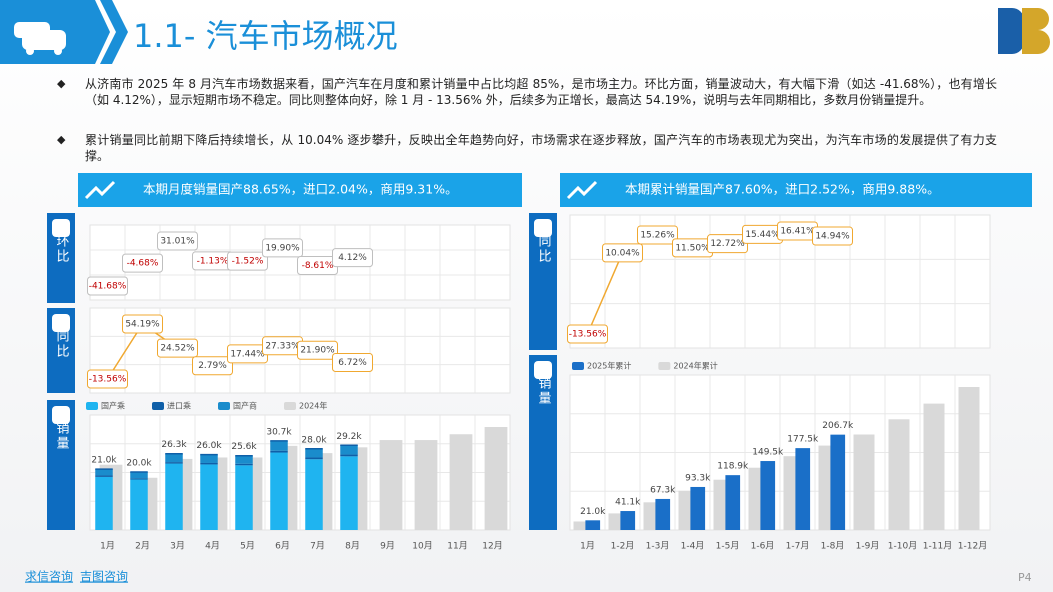  Describe the element at coordinates (209, 446) in the screenshot. I see `data-label: 26.0k` at that location.